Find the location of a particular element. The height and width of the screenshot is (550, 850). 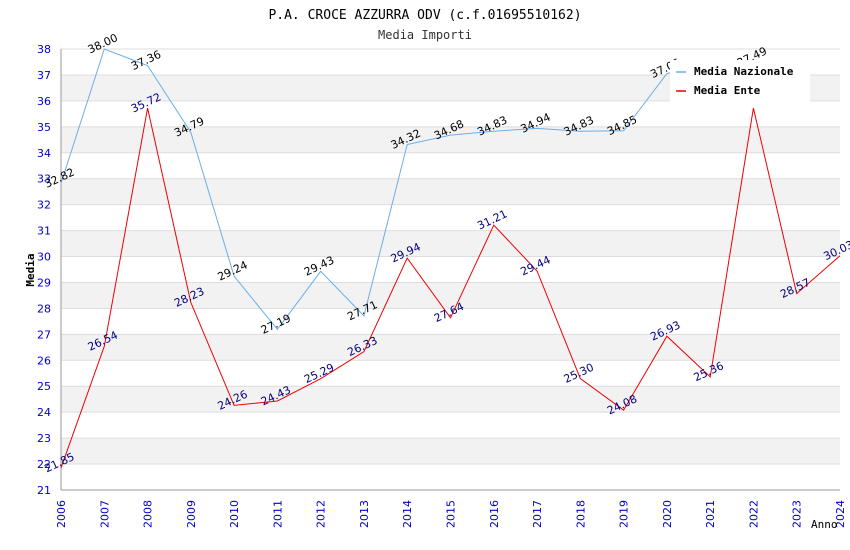

y-tick-label: 38 is located at coordinates (44, 49).